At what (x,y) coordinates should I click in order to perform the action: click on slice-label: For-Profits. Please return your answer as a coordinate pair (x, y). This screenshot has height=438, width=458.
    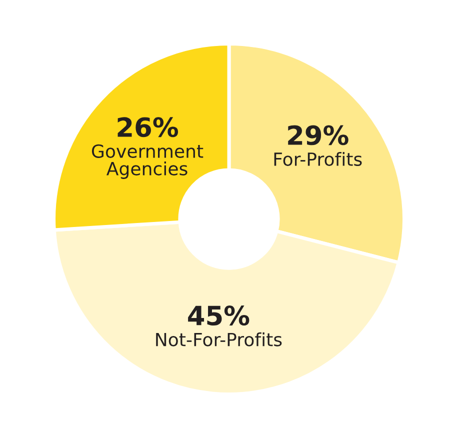
    Looking at the image, I should click on (318, 159).